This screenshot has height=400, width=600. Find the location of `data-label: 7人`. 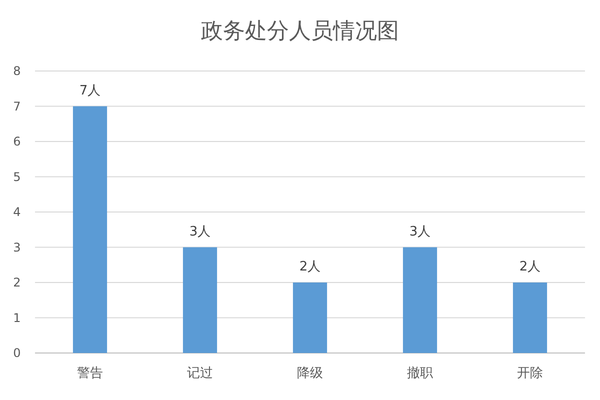

data-label: 7人 is located at coordinates (90, 90).